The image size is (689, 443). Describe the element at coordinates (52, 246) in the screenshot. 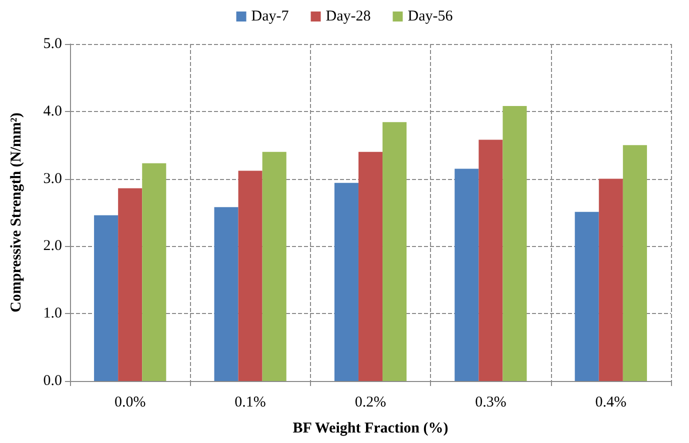

I see `y-tick-label: 2.0` at that location.